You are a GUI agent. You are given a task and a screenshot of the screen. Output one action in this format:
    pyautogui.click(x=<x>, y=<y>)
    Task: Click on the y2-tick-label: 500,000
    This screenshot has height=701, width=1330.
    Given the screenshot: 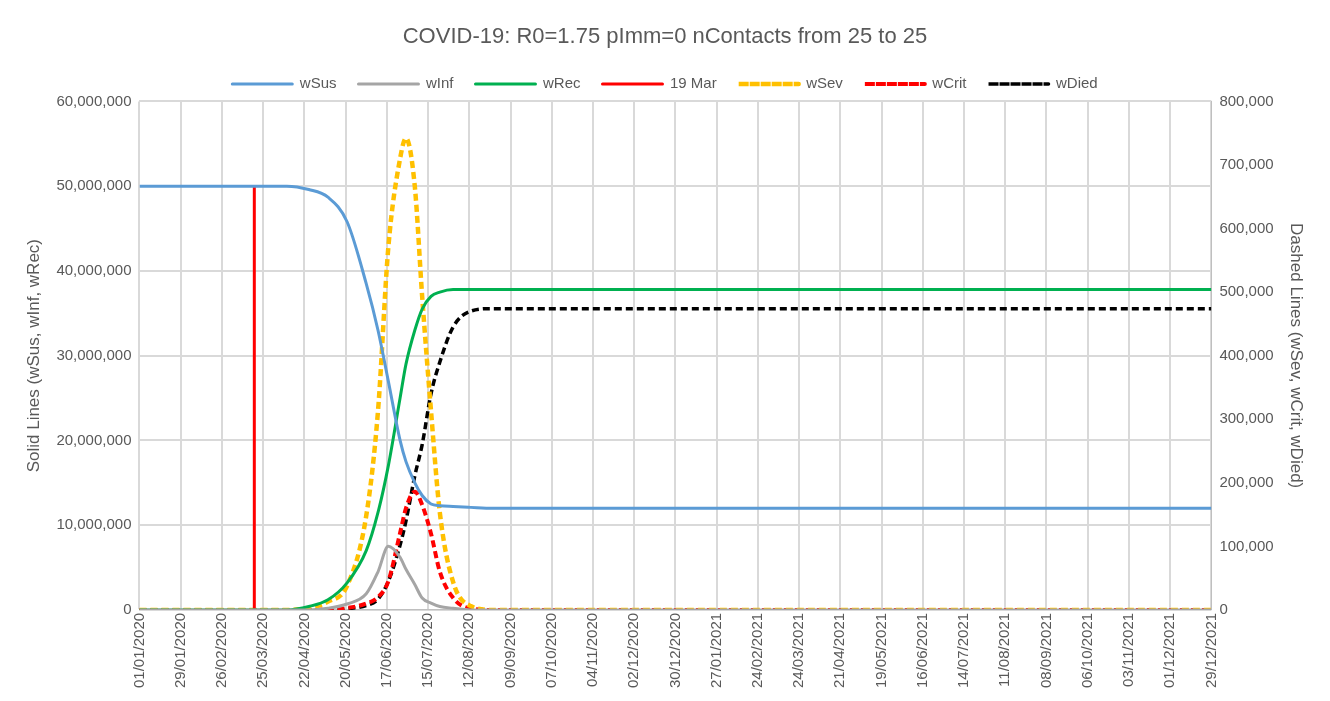 What is the action you would take?
    pyautogui.click(x=1246, y=291)
    